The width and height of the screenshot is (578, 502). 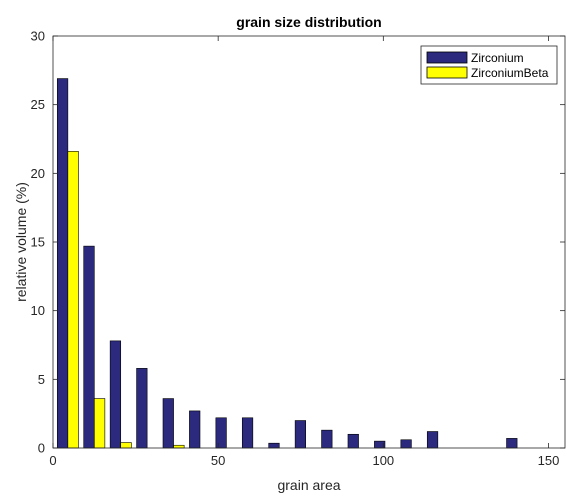 What do you see at coordinates (21, 242) in the screenshot?
I see `y-axis-label: relative volume (%)` at bounding box center [21, 242].